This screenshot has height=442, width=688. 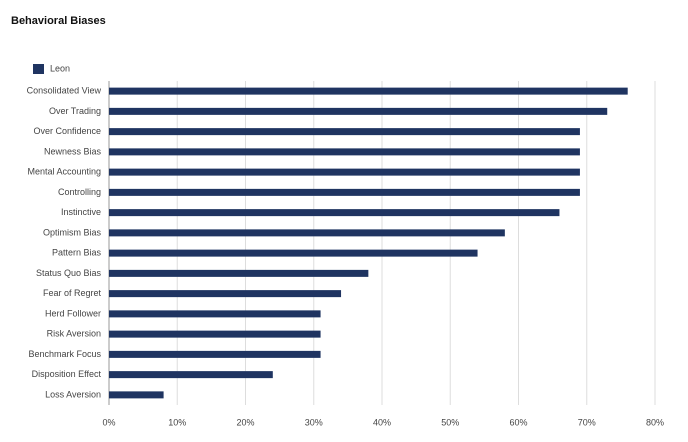 What do you see at coordinates (74, 334) in the screenshot?
I see `y-tick-label: Risk Aversion` at bounding box center [74, 334].